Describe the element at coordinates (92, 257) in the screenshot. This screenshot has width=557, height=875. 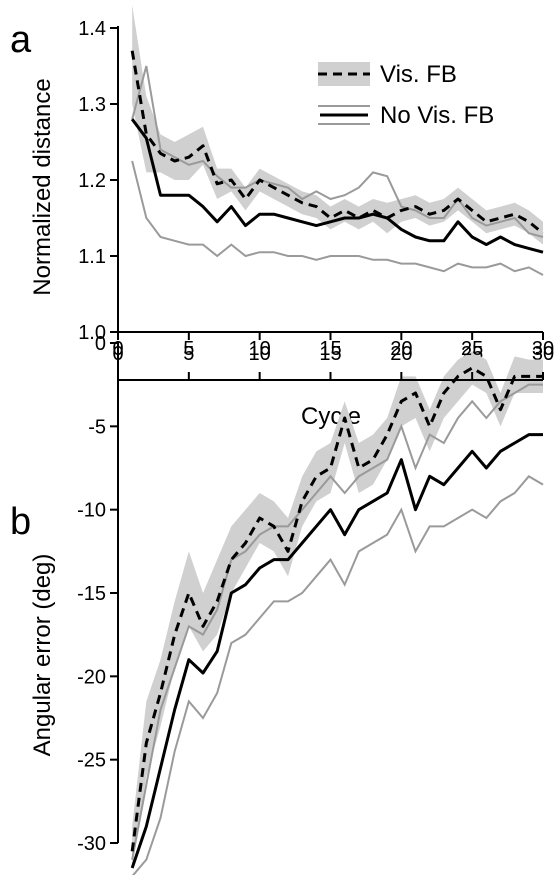
I see `panel-a-y-tick-label: 1.1` at that location.